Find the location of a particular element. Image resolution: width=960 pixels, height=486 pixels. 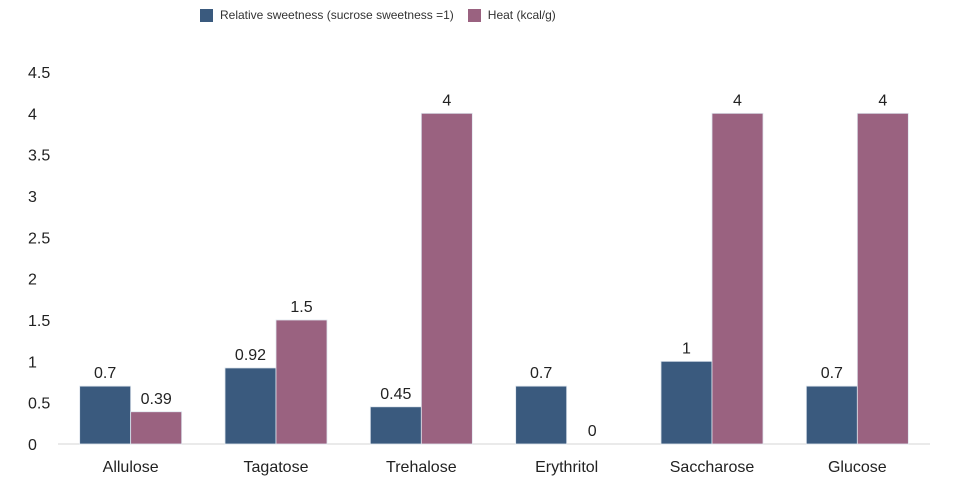

x-category-label: Trehalose is located at coordinates (421, 467).